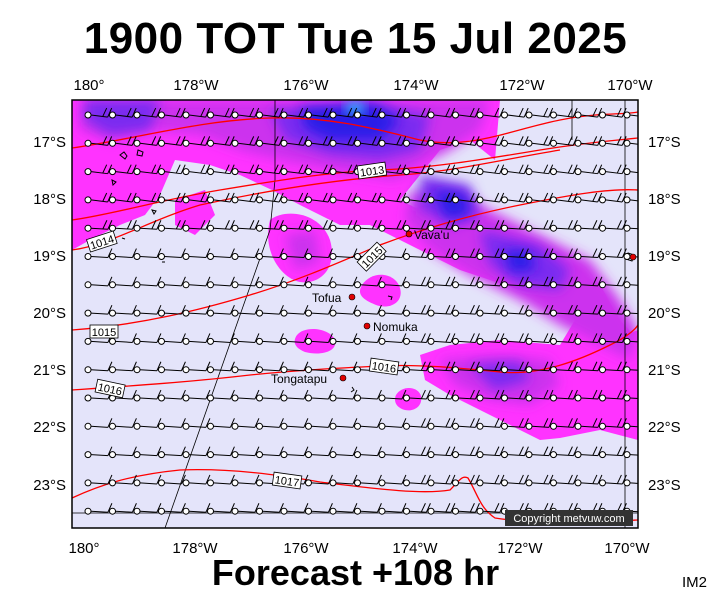 Image resolution: width=711 pixels, height=600 pixels. I want to click on lon-tick: 174°W, so click(415, 548).